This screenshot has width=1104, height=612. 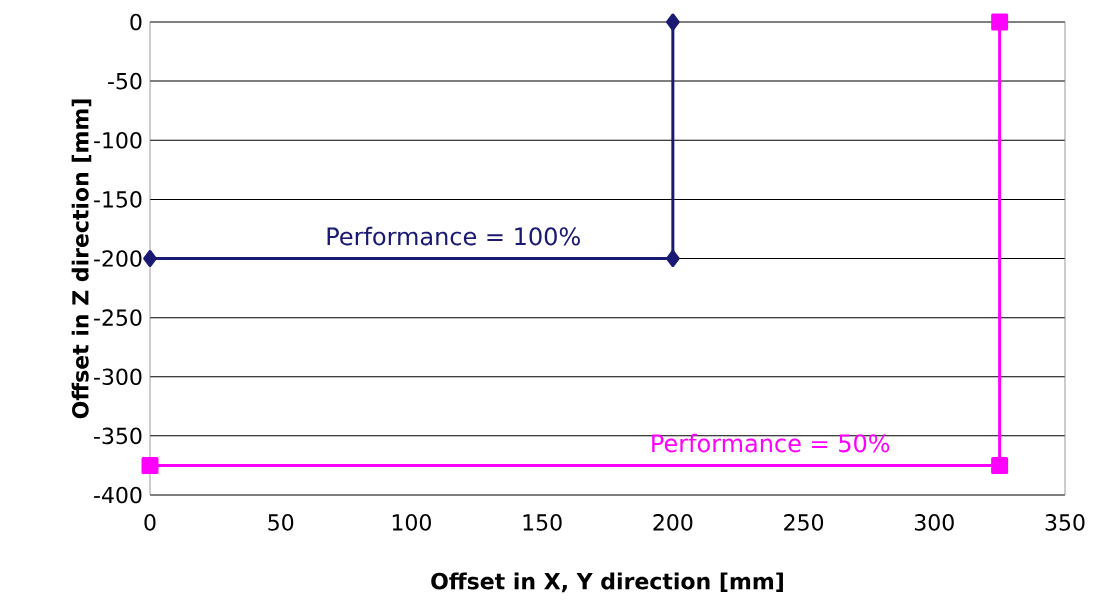 I want to click on x-tick-label: 150, so click(x=542, y=522).